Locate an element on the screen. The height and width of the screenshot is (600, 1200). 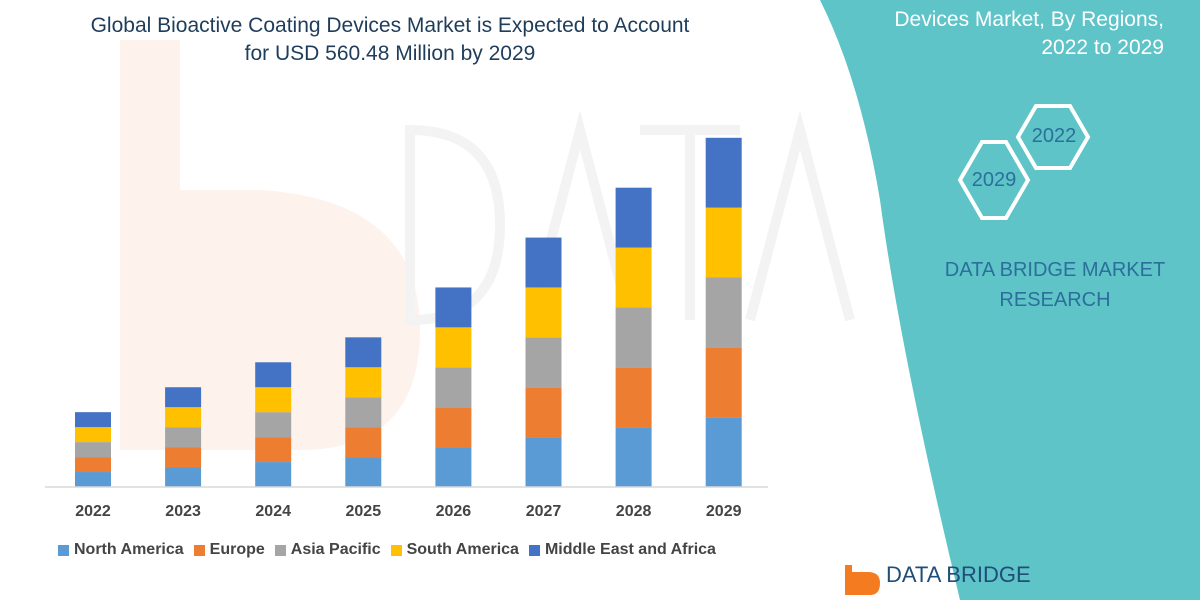
bar-2027-south-america is located at coordinates (543, 312).